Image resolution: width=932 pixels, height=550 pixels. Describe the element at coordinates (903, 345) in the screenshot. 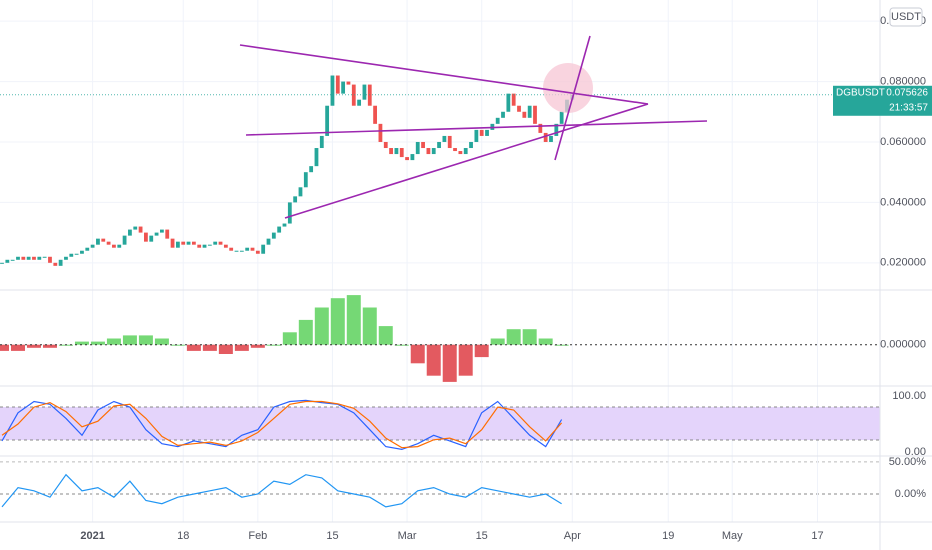

I see `y-tick-label: 0.000000` at that location.